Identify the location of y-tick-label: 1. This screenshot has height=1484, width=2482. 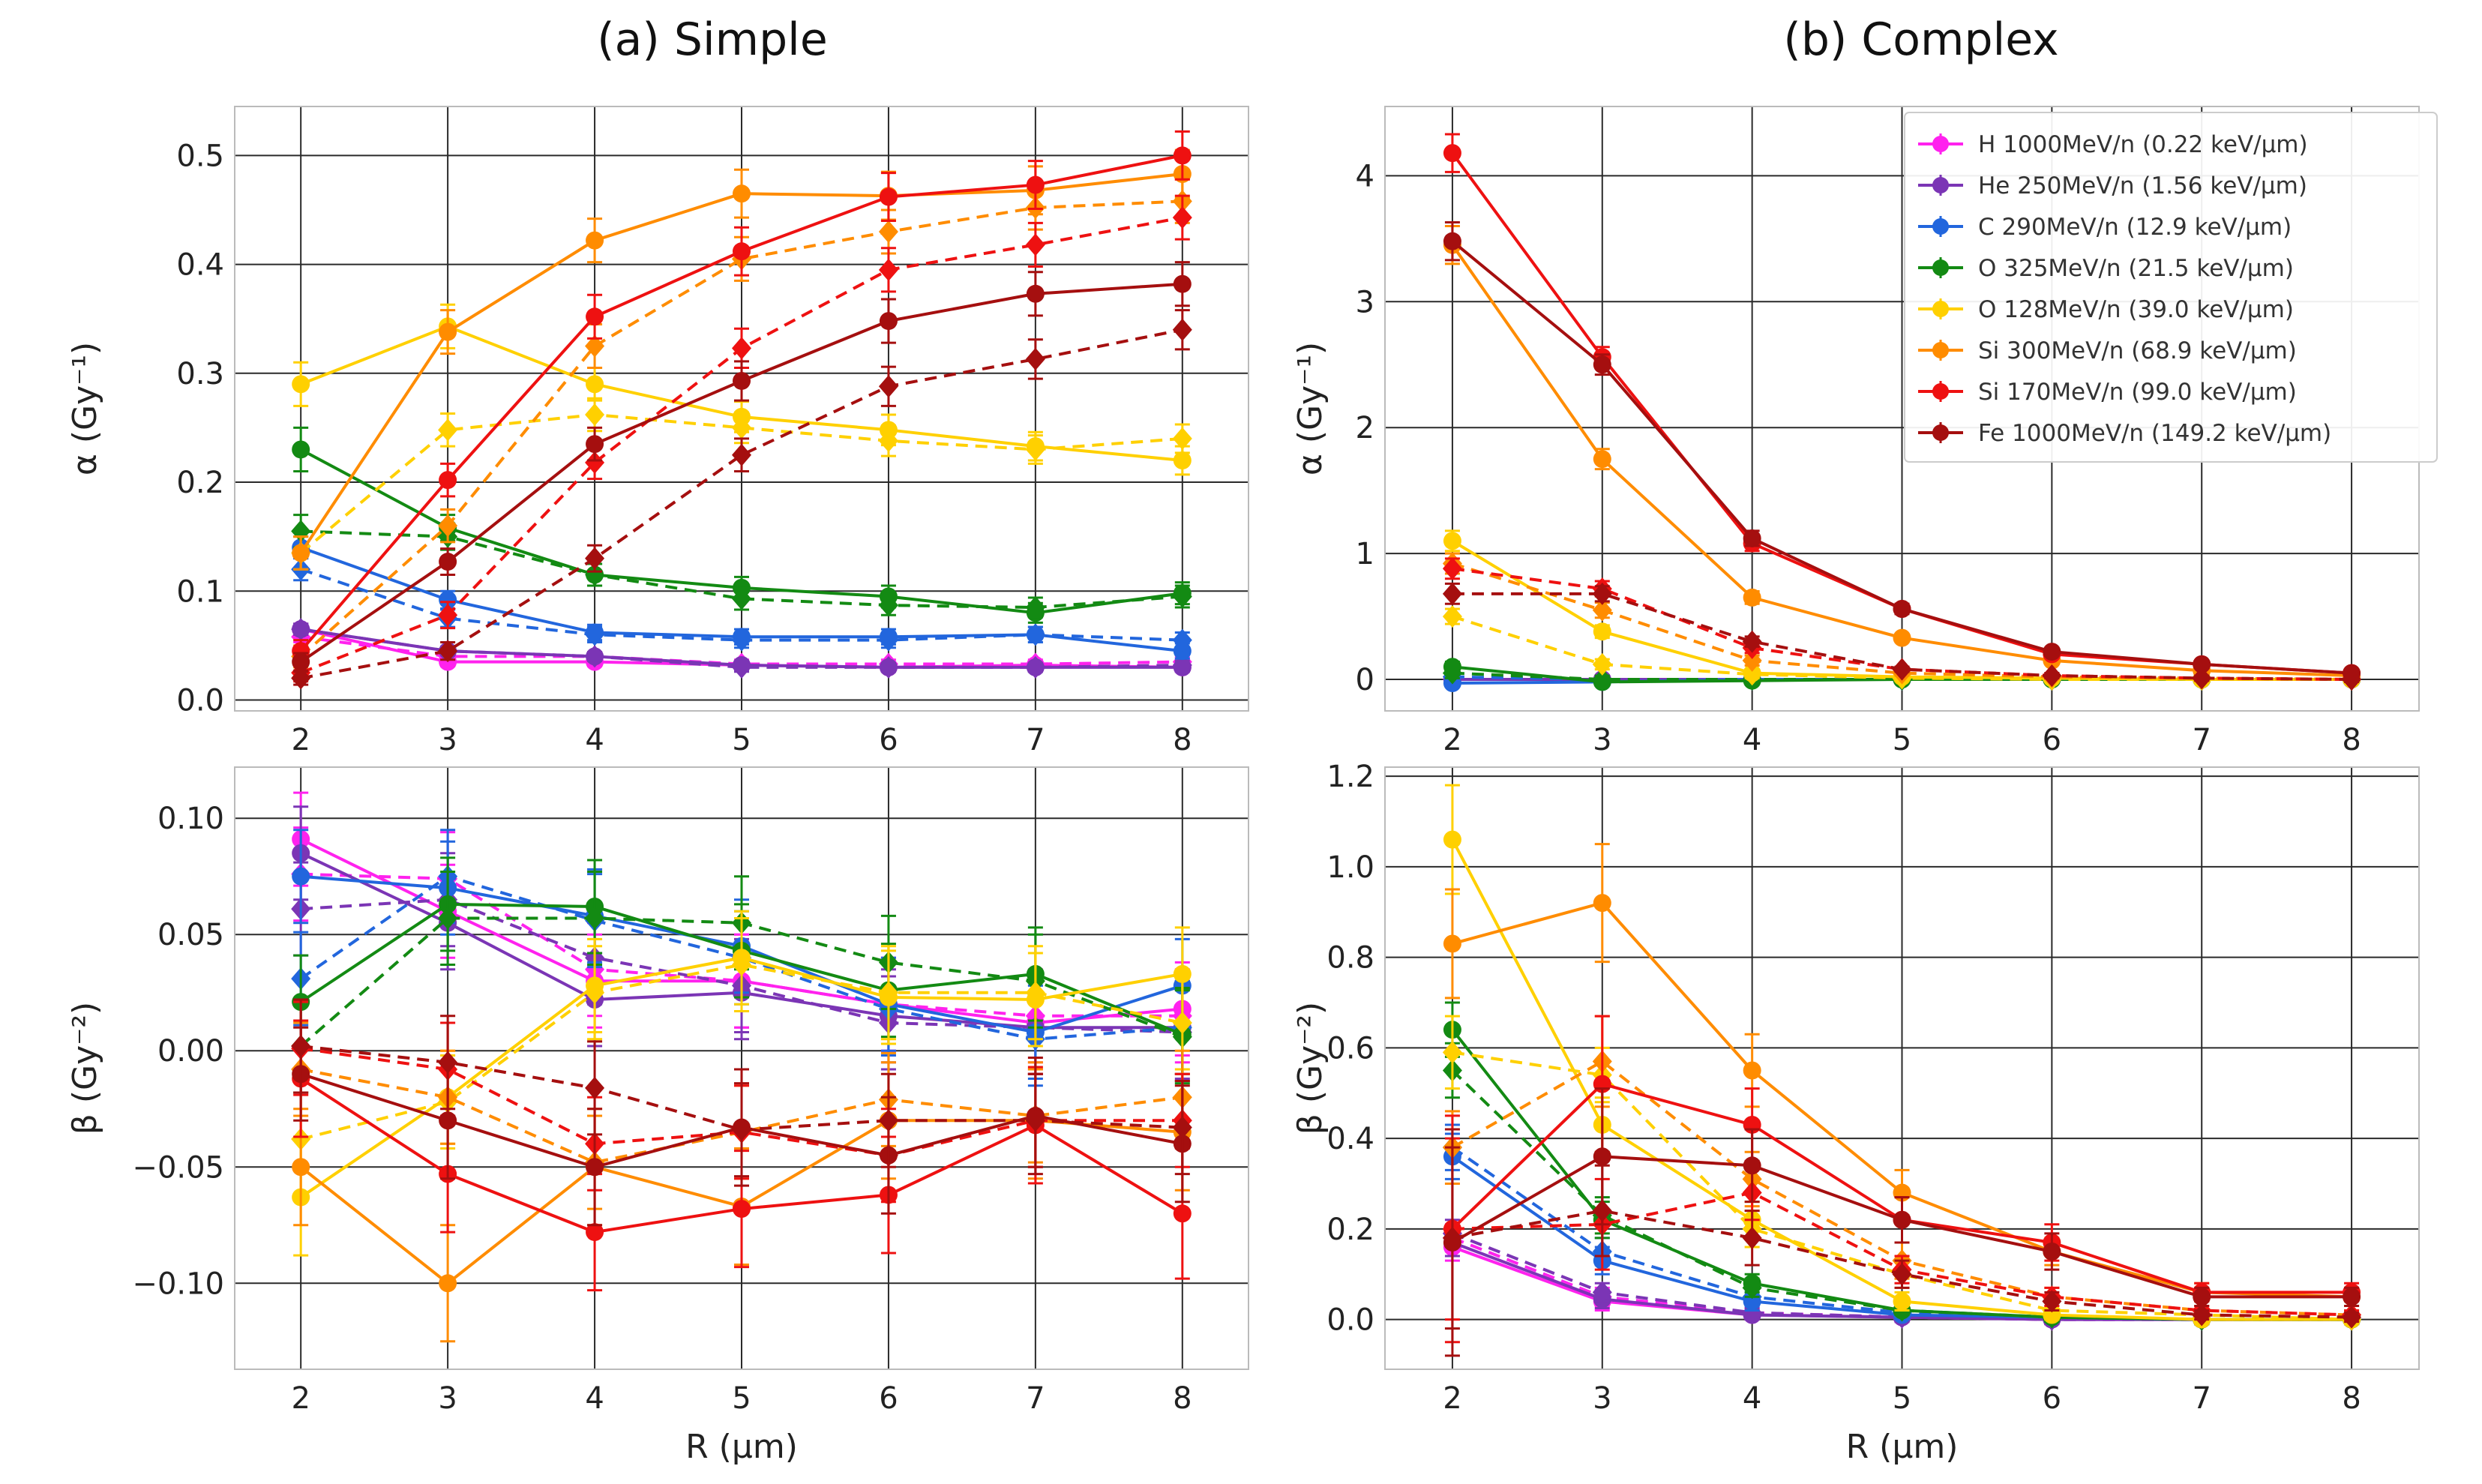
(1365, 554).